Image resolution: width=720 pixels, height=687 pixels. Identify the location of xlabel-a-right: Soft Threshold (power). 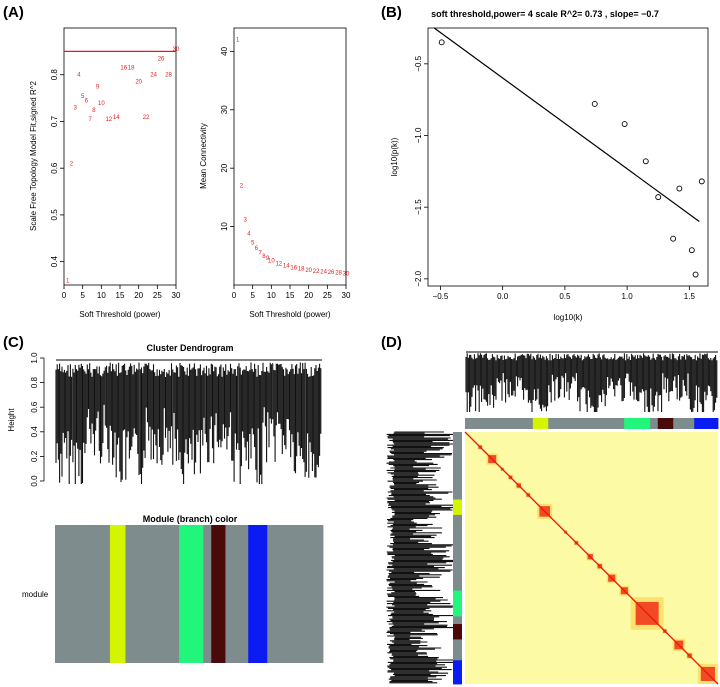
(290, 314).